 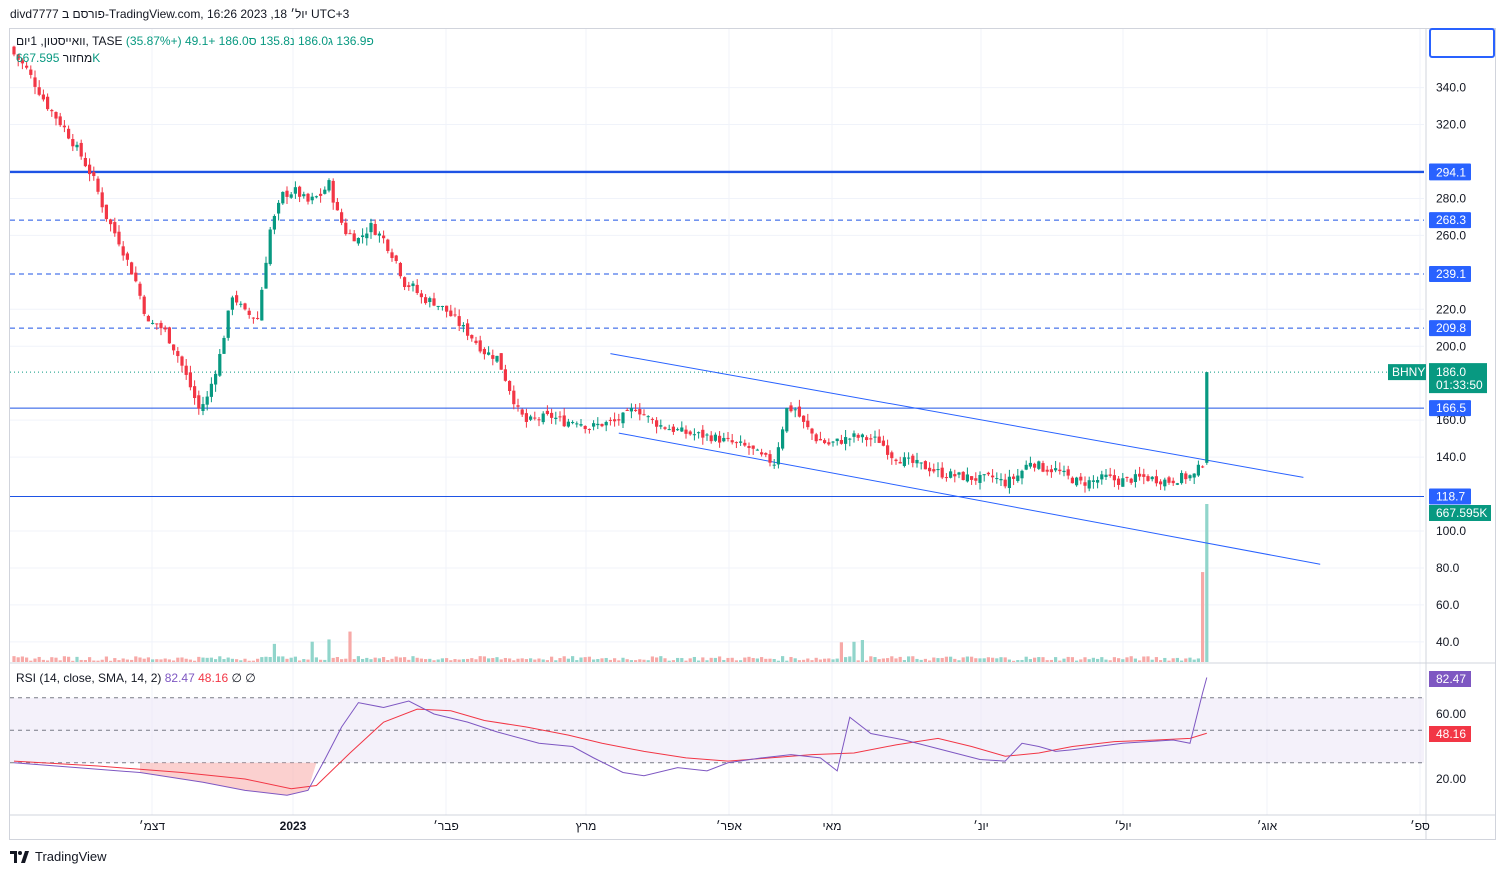 I want to click on level-price-label: 166.5, so click(x=1451, y=408).